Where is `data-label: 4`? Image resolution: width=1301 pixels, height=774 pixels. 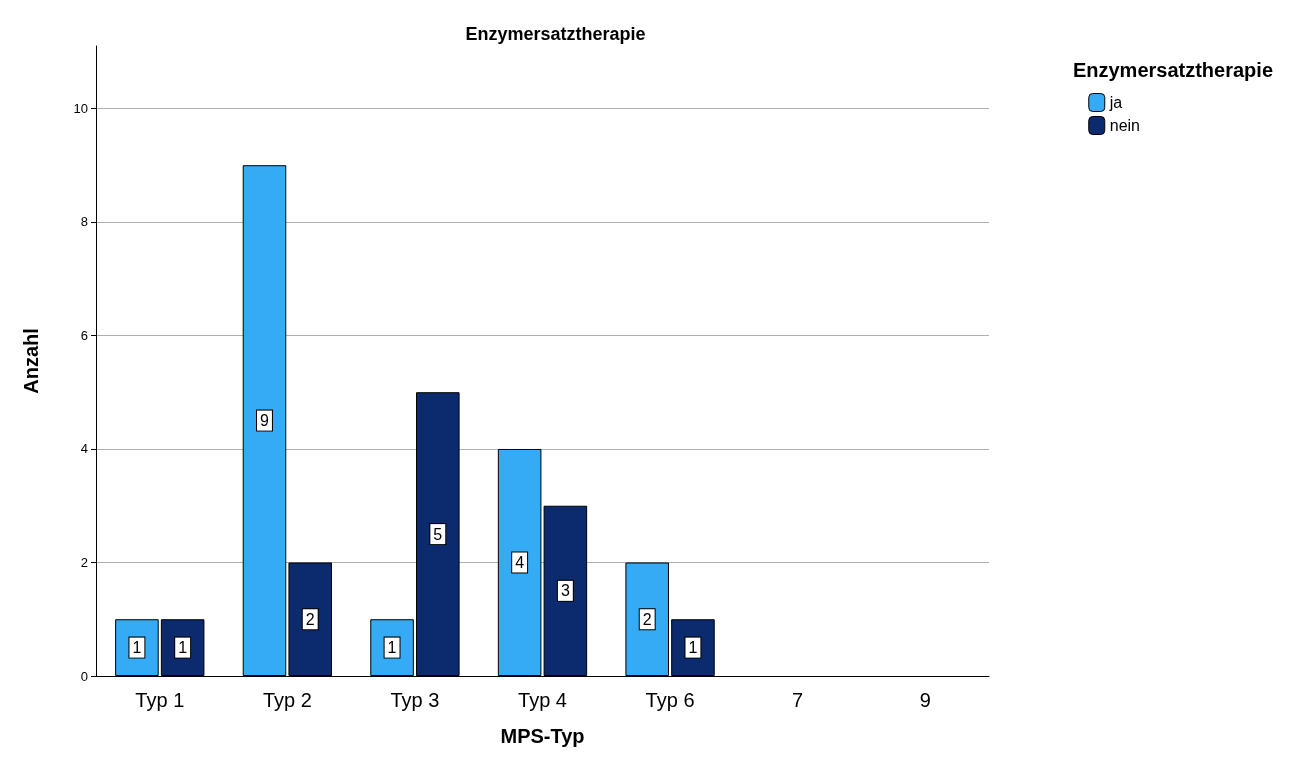
data-label: 4 is located at coordinates (520, 562).